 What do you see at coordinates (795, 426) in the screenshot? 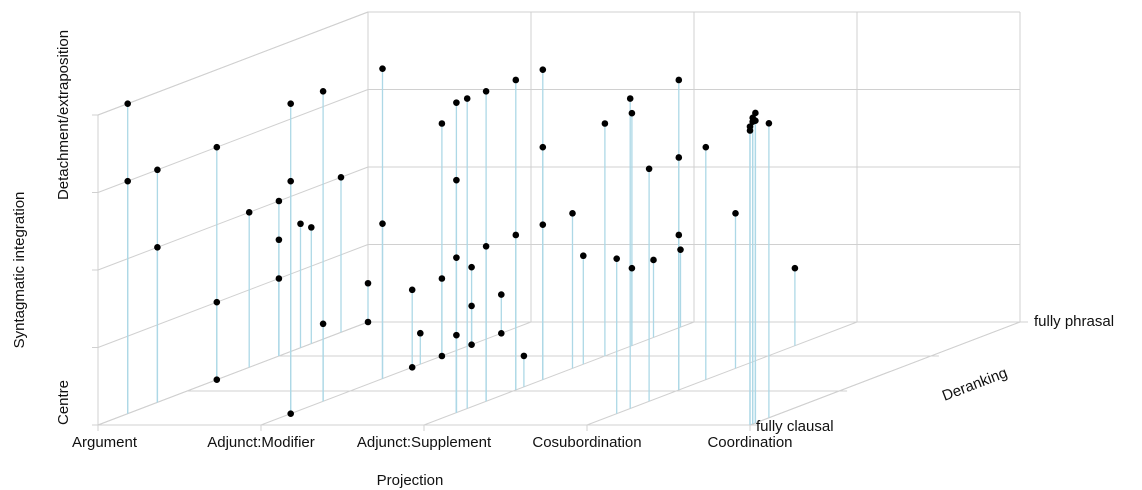
I see `z-tick-label: fully clausal` at bounding box center [795, 426].